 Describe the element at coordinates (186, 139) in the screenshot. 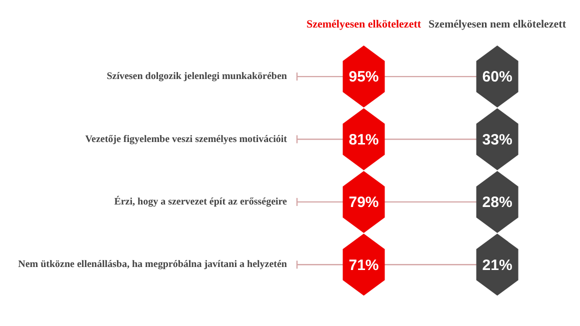

I see `category-label: Vezetője figyelembe veszi személyes motivációit` at that location.